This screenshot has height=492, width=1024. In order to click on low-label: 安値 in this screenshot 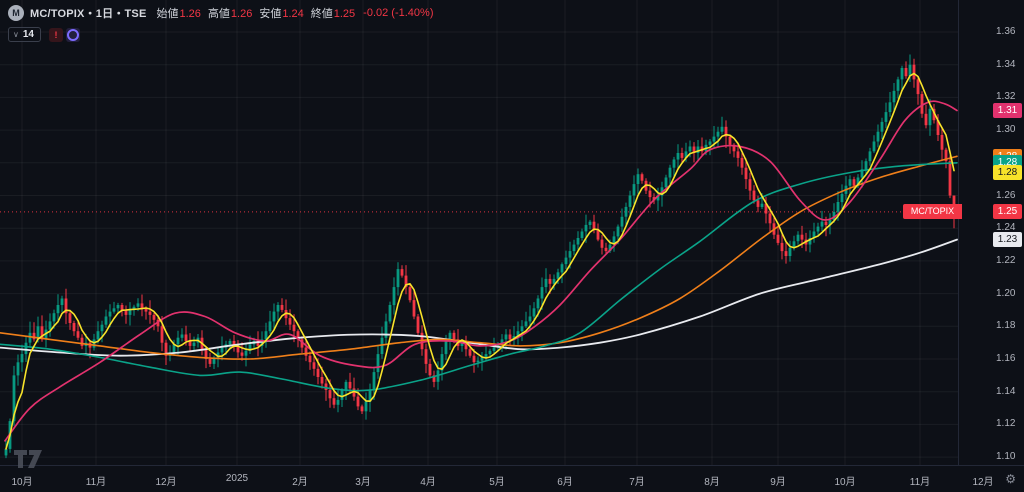, I will do `click(270, 14)`.